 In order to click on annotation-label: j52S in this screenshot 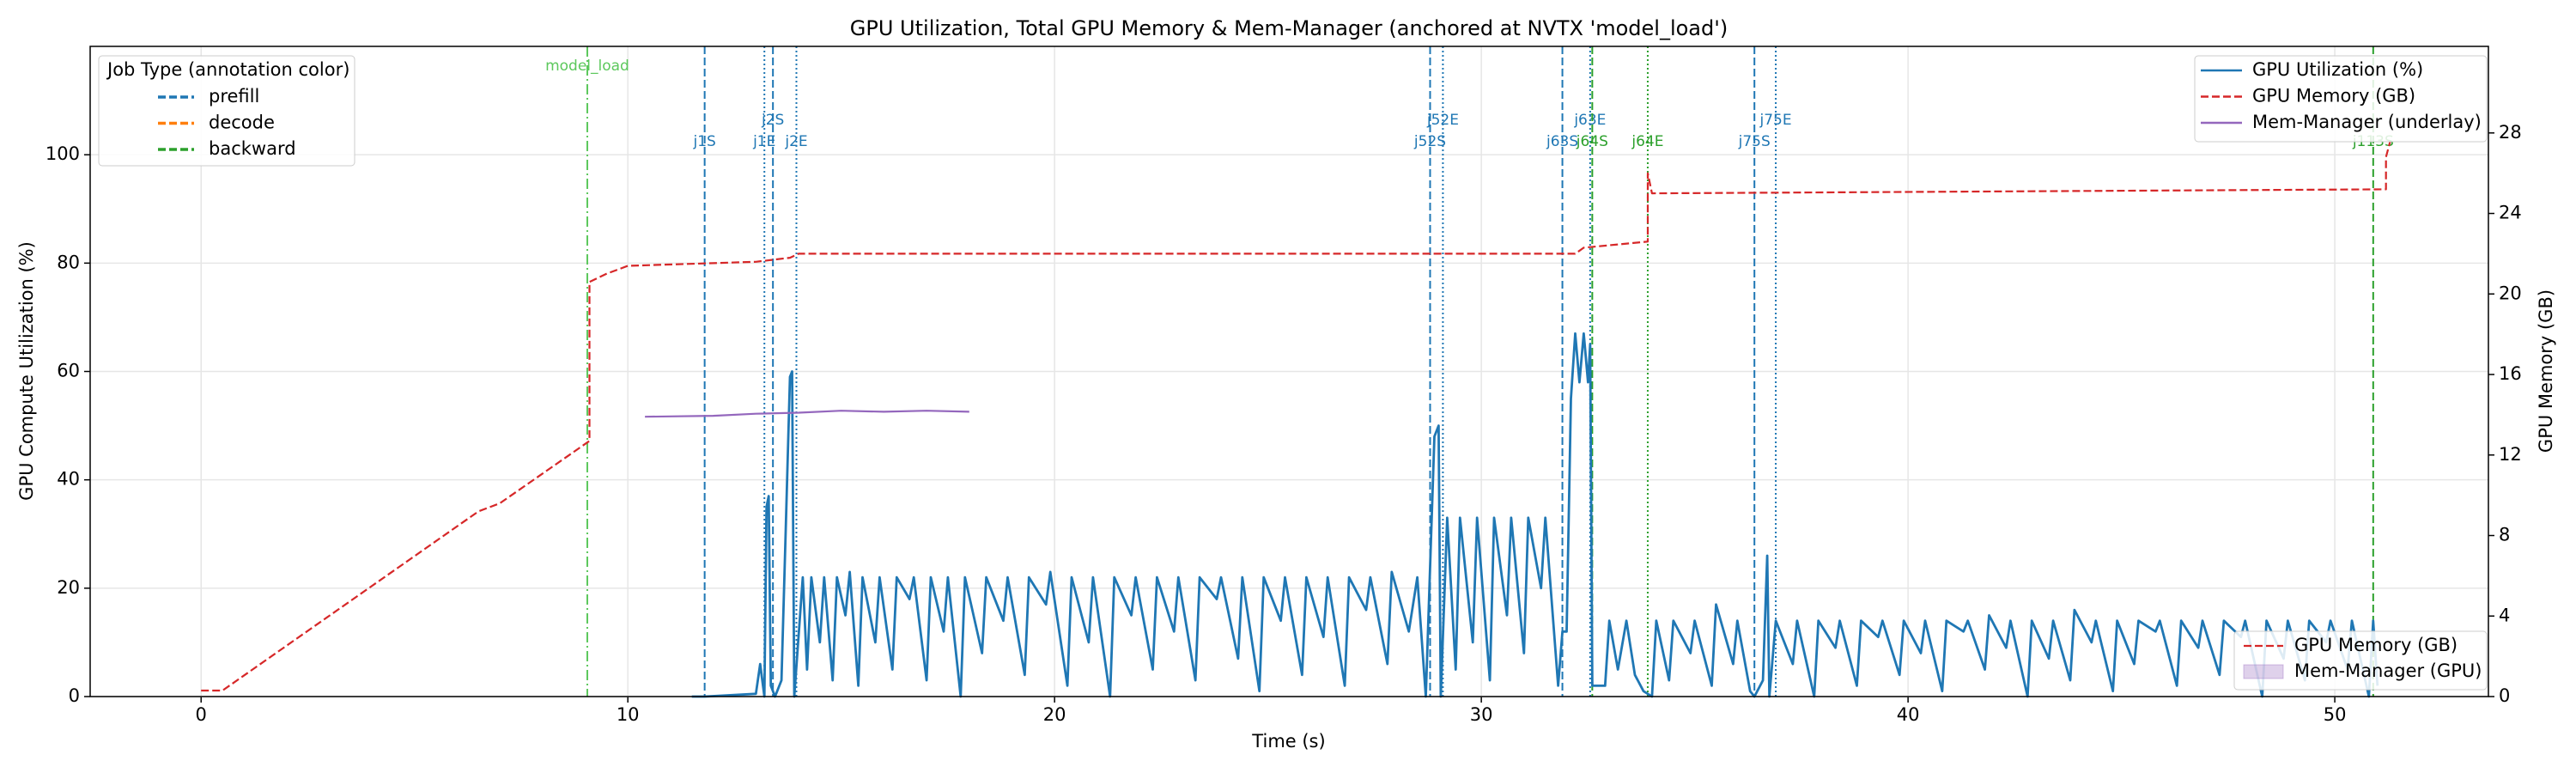, I will do `click(1429, 141)`.